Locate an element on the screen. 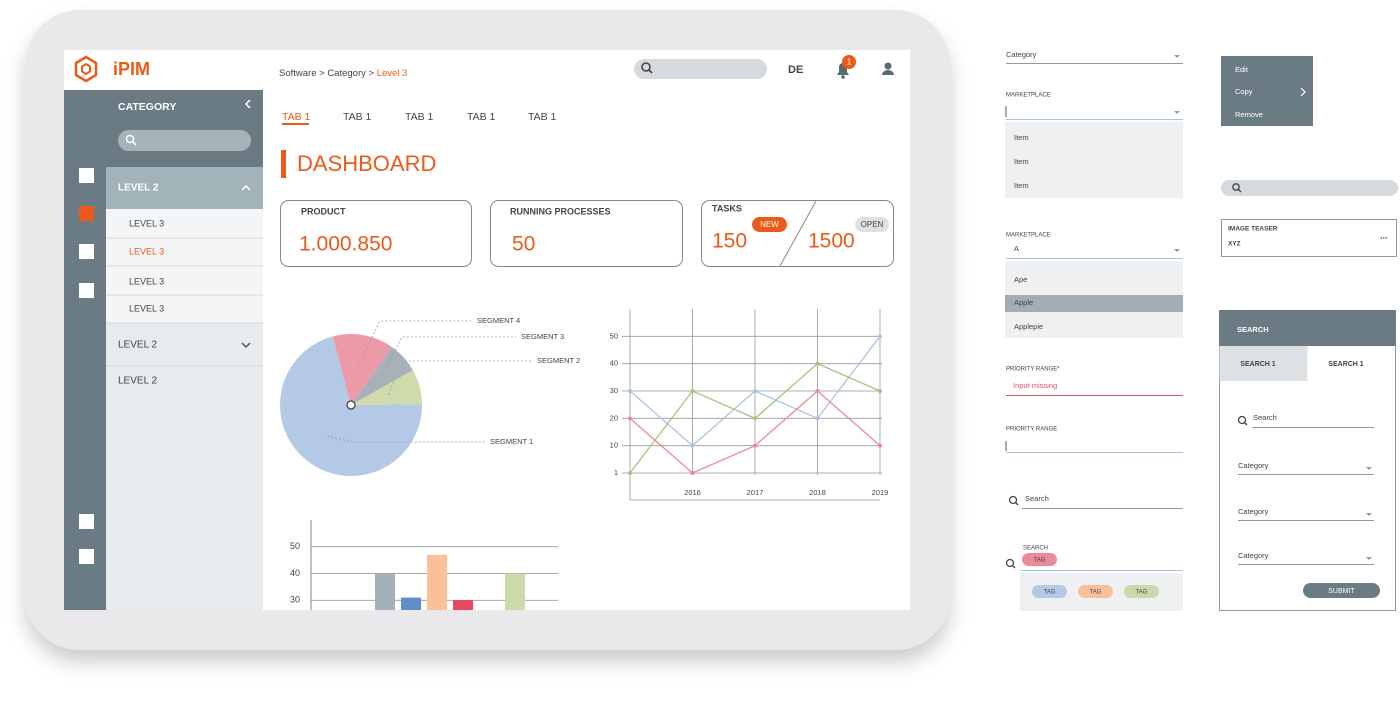 This screenshot has width=1400, height=704. submit-label: SUBMIT is located at coordinates (1341, 591).